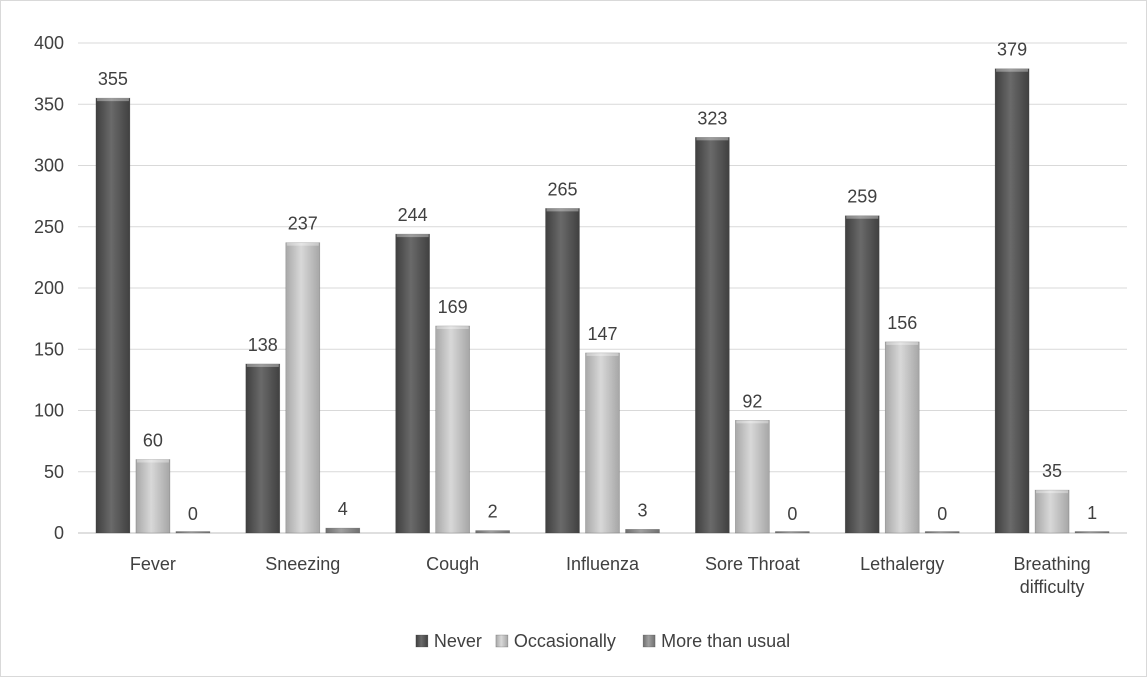 This screenshot has height=677, width=1147. Describe the element at coordinates (1052, 471) in the screenshot. I see `data-label: 35` at that location.